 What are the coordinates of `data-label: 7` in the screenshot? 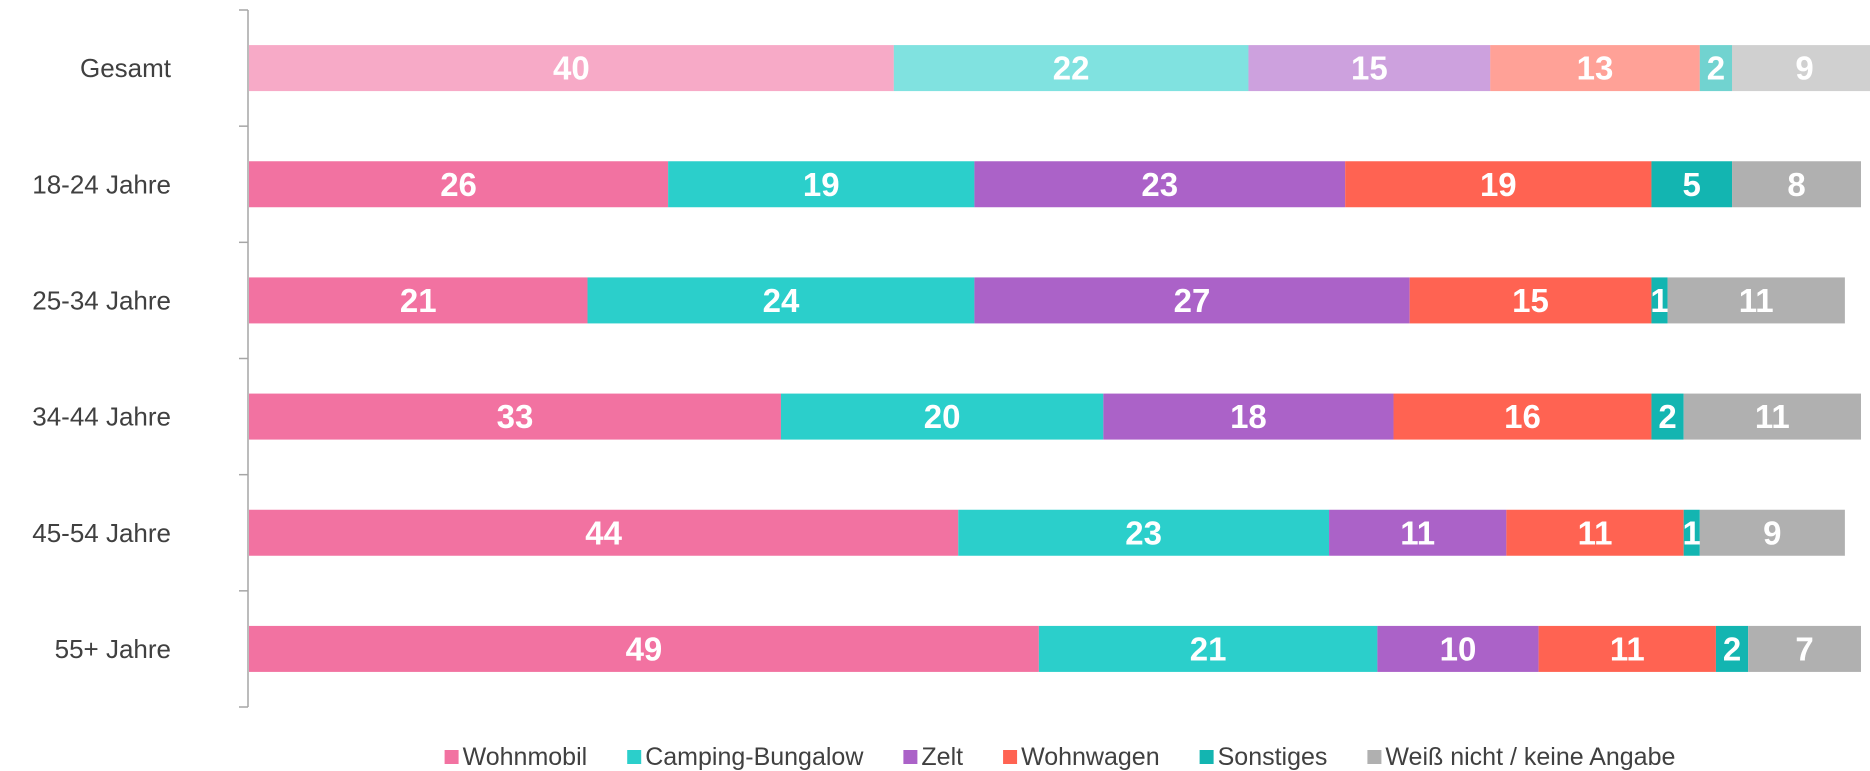 It's located at (1804, 648).